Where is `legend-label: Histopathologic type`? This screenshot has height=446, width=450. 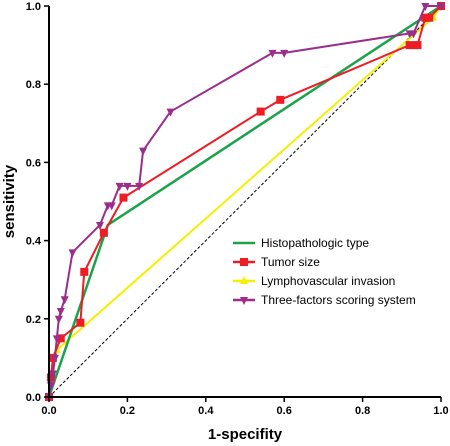 legend-label: Histopathologic type is located at coordinates (315, 243).